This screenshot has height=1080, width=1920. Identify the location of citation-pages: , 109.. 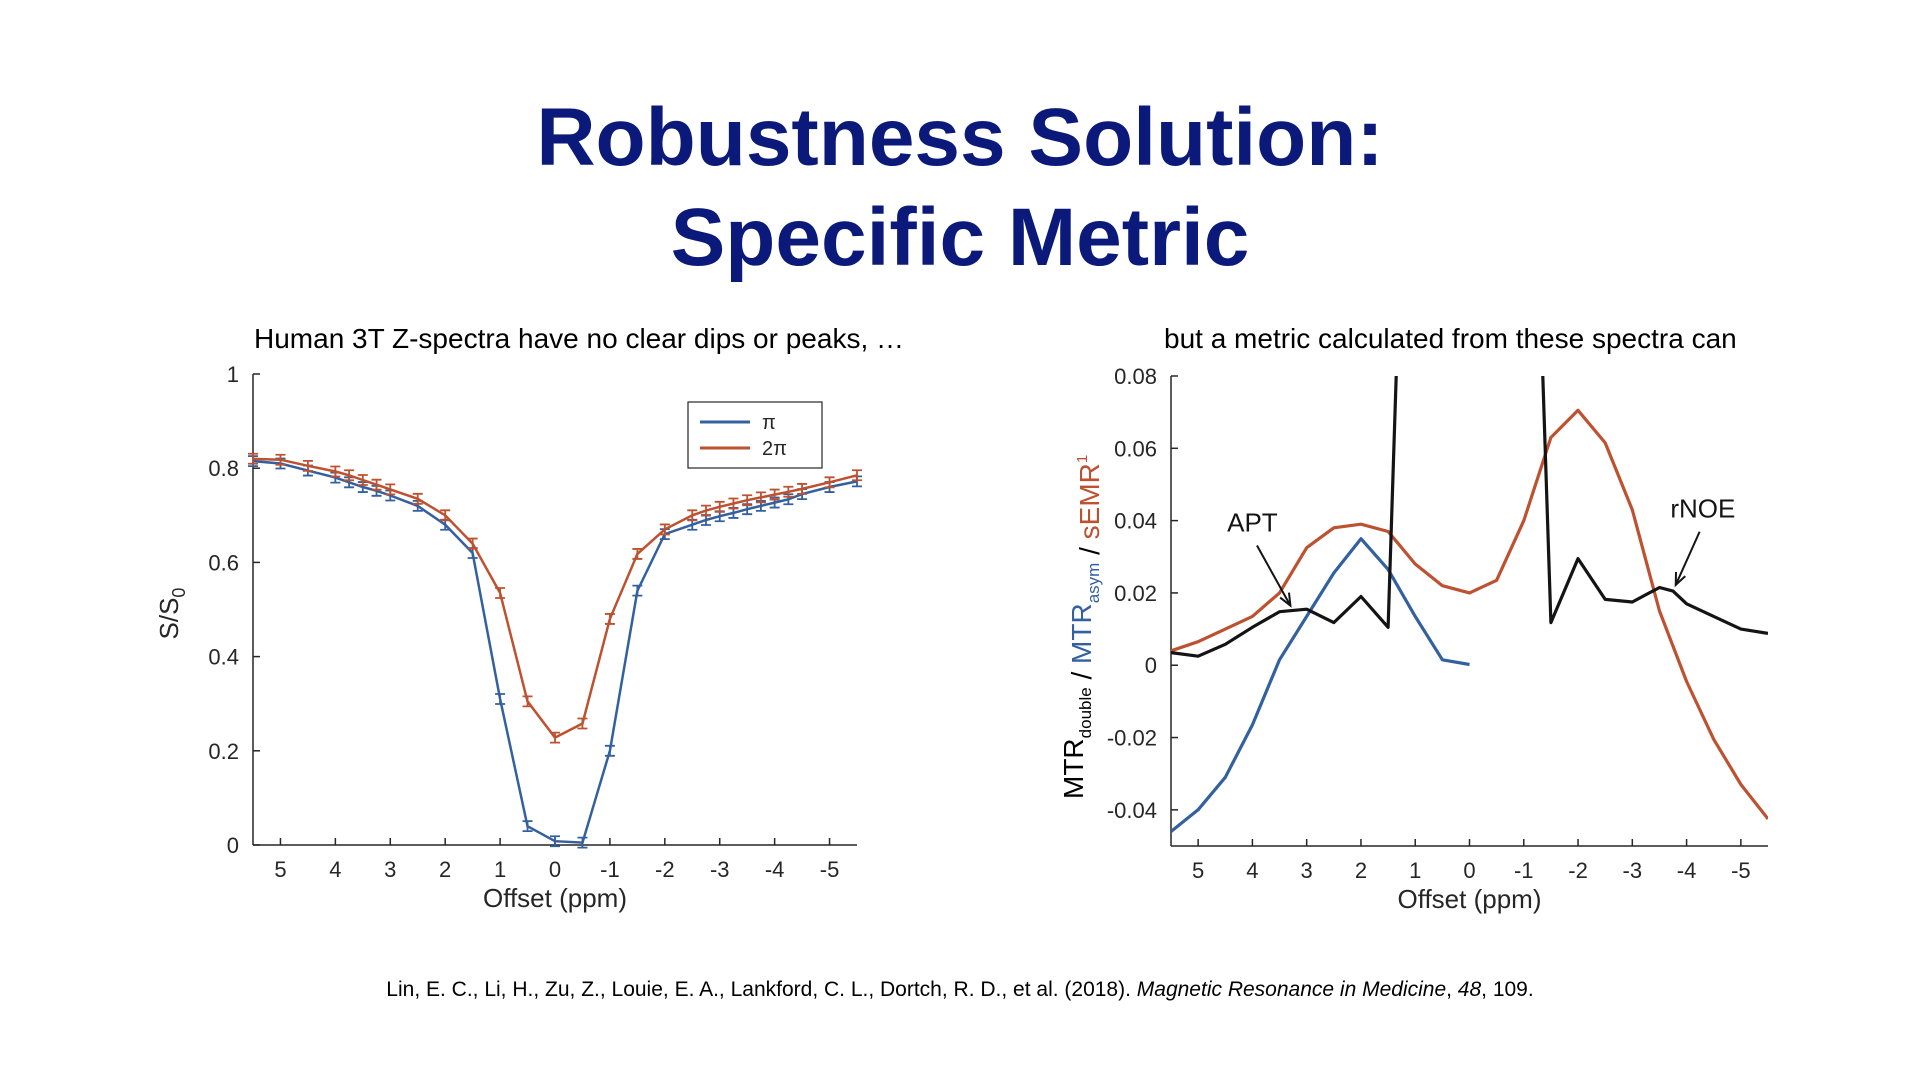
(1507, 989).